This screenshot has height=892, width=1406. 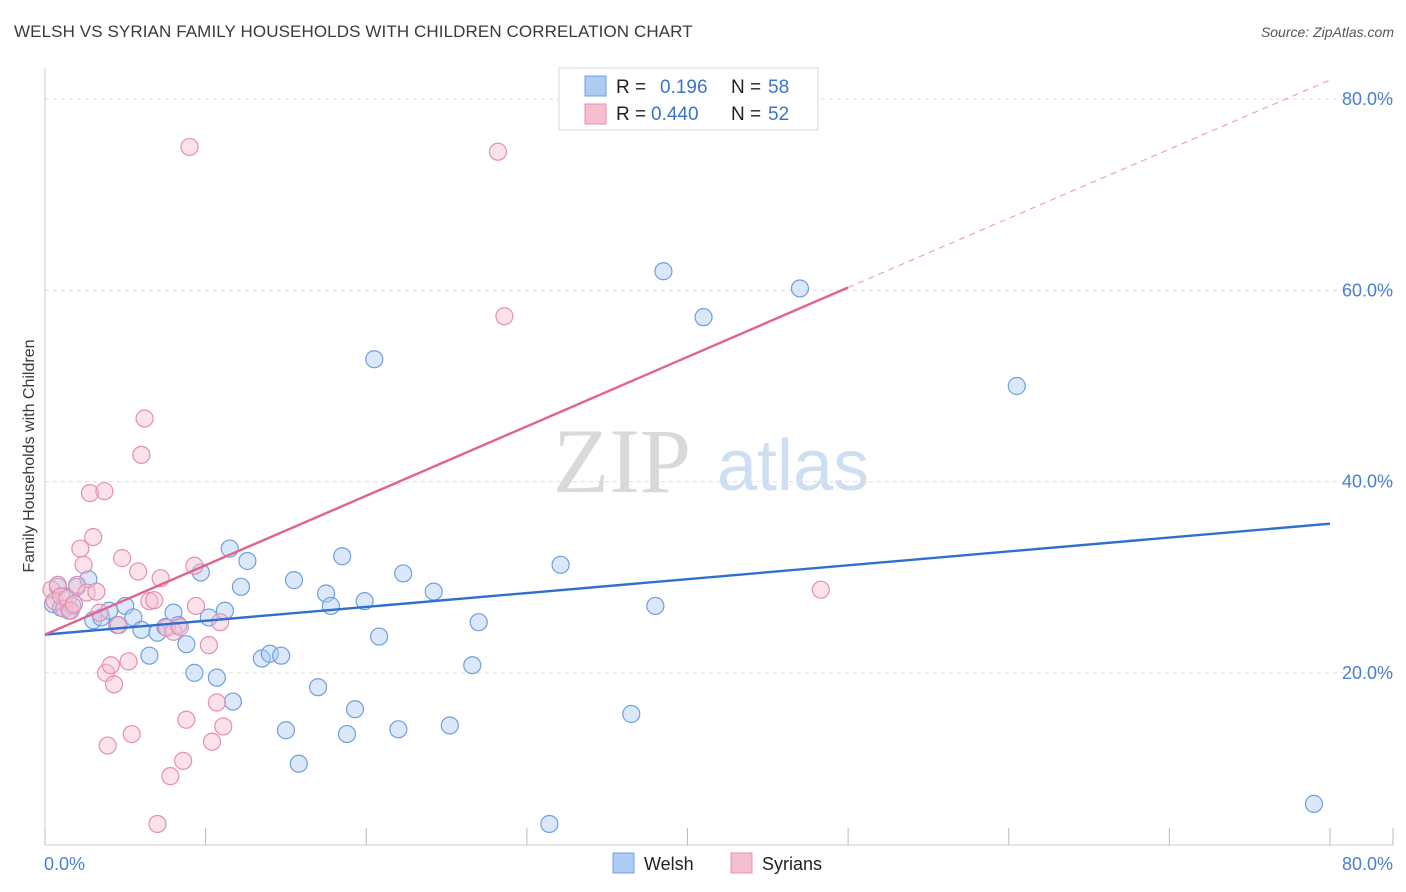 I want to click on y-tick-labels: 20.0% 40.0% 60.0% 80.0%, so click(x=1367, y=386).